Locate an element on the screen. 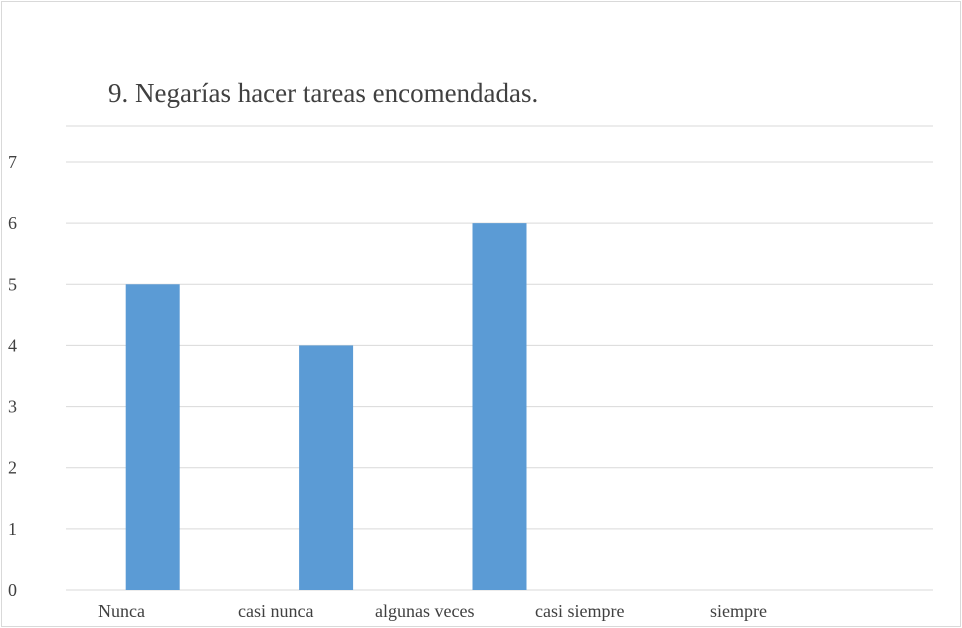 Image resolution: width=962 pixels, height=628 pixels. y-tick-label: 3 is located at coordinates (12, 407).